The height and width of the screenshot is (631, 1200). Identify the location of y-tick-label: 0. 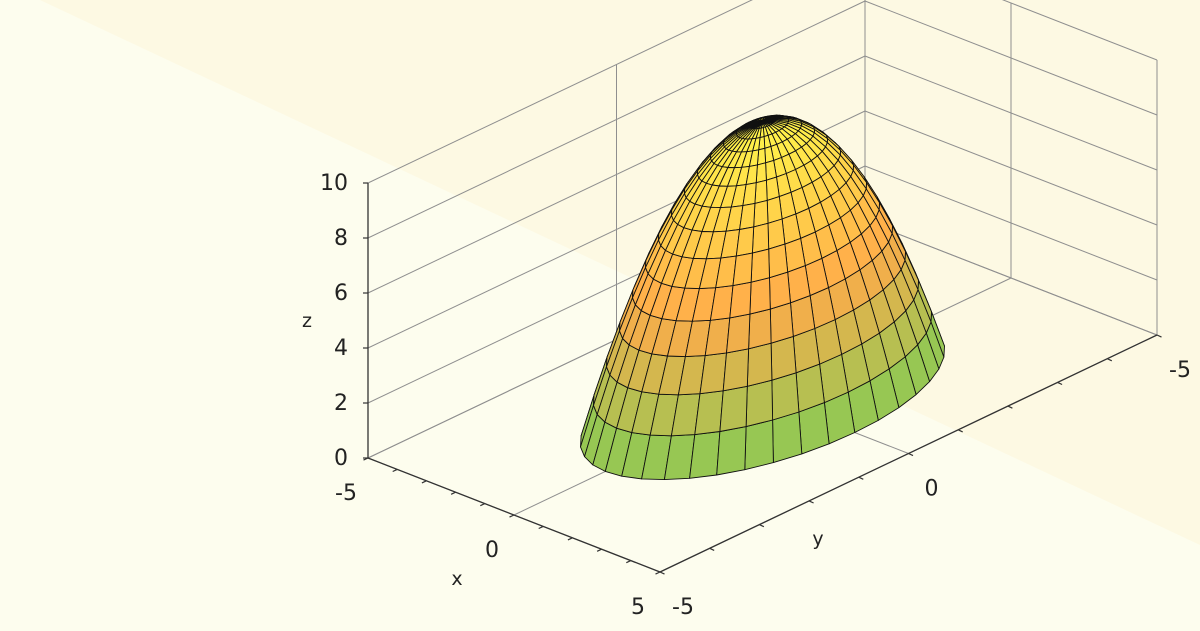
(932, 489).